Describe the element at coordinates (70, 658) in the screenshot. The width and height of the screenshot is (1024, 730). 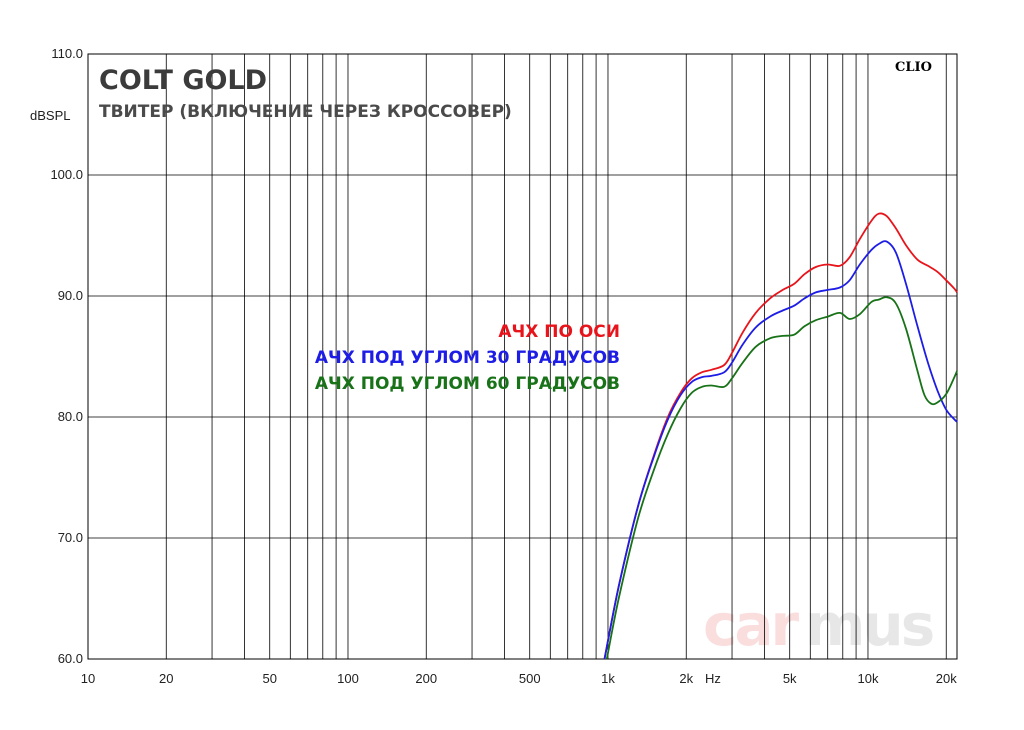
I see `y-tick-label: 60.0` at that location.